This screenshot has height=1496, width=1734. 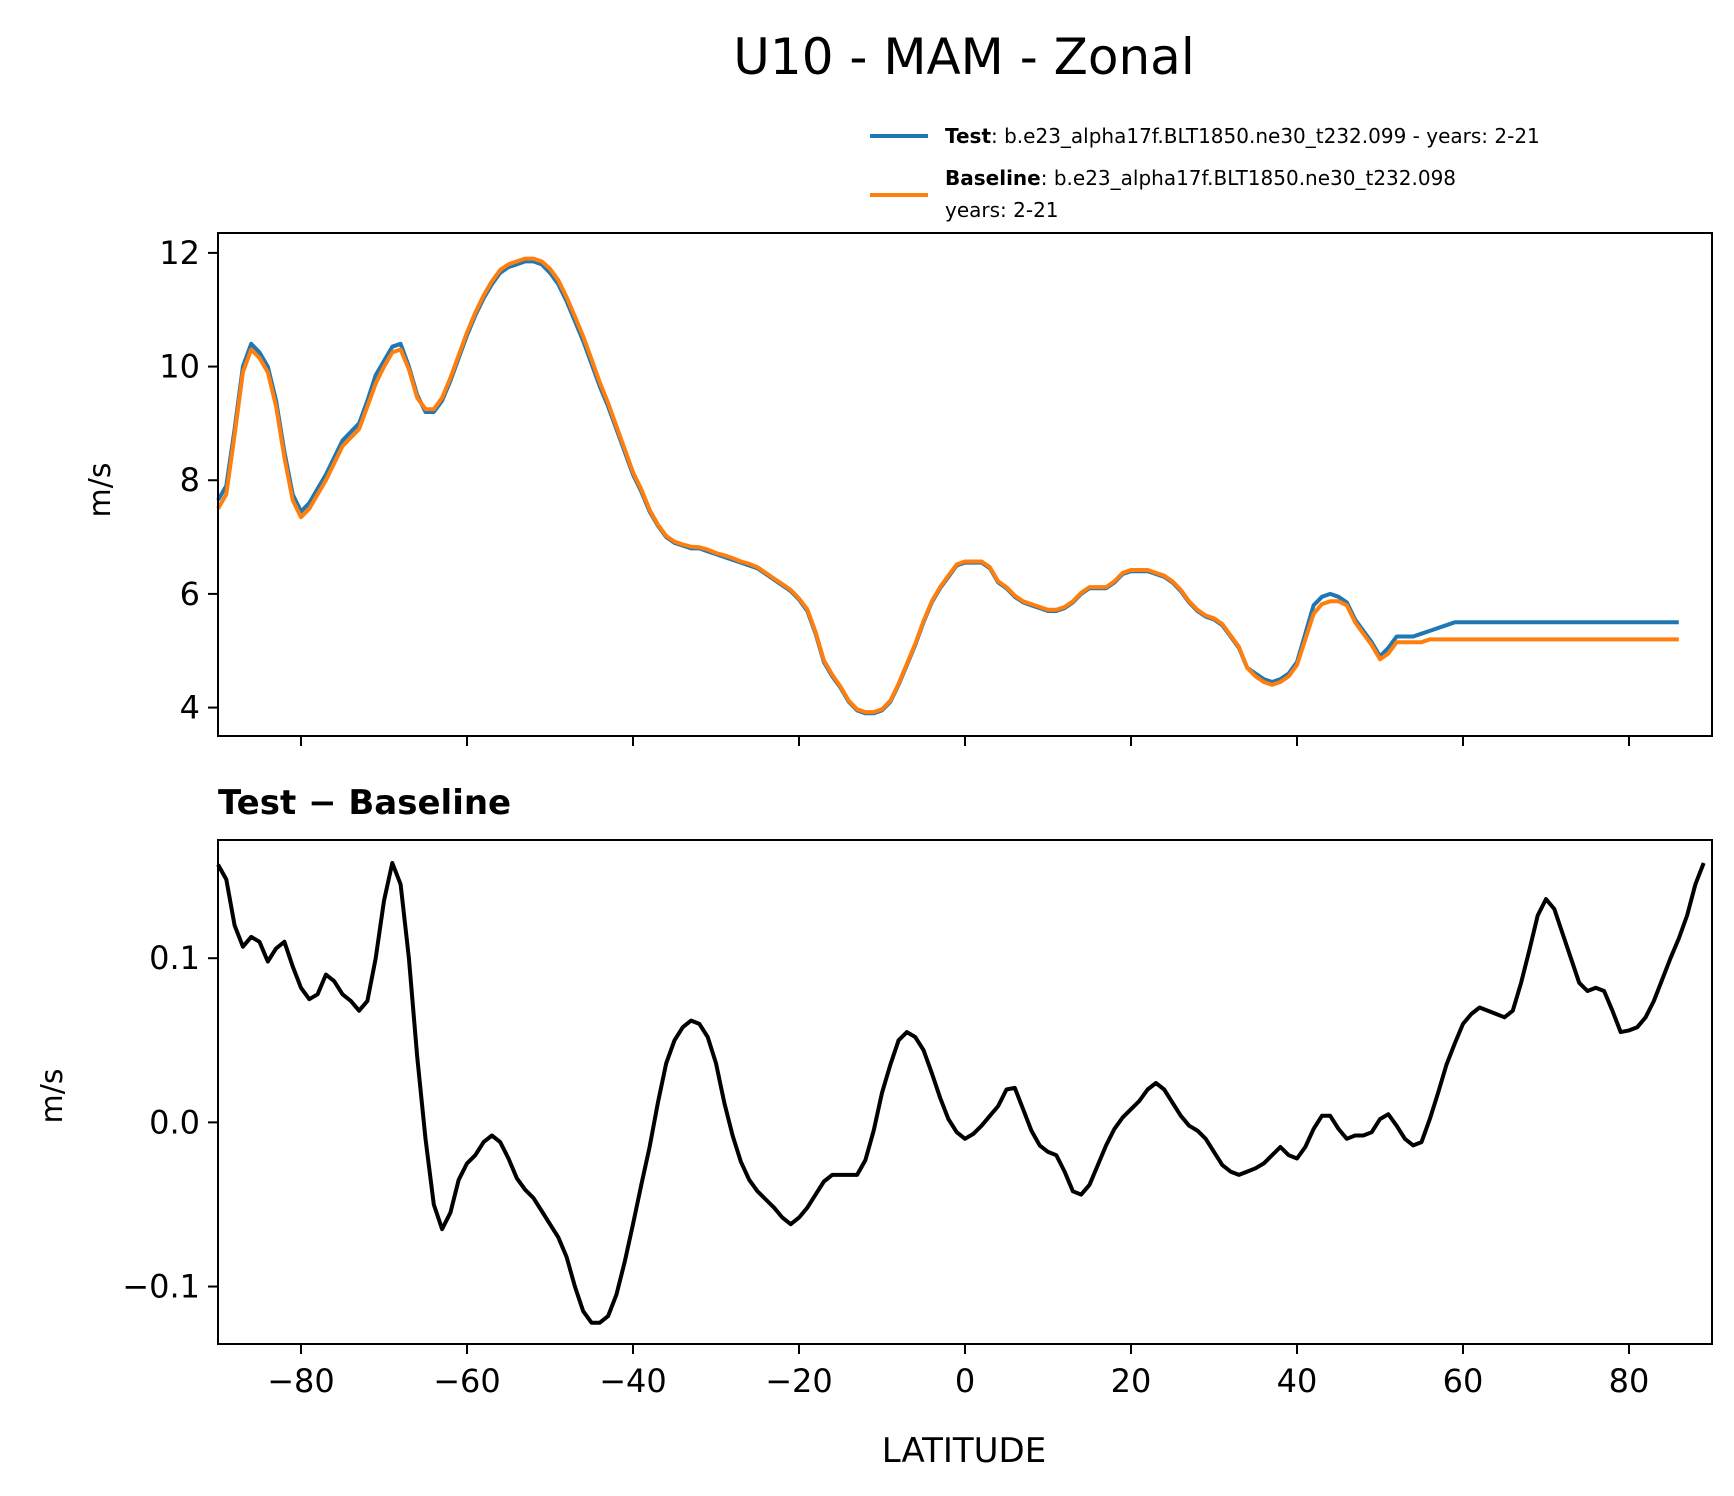 I want to click on legend-test-label: Test, so click(x=968, y=136).